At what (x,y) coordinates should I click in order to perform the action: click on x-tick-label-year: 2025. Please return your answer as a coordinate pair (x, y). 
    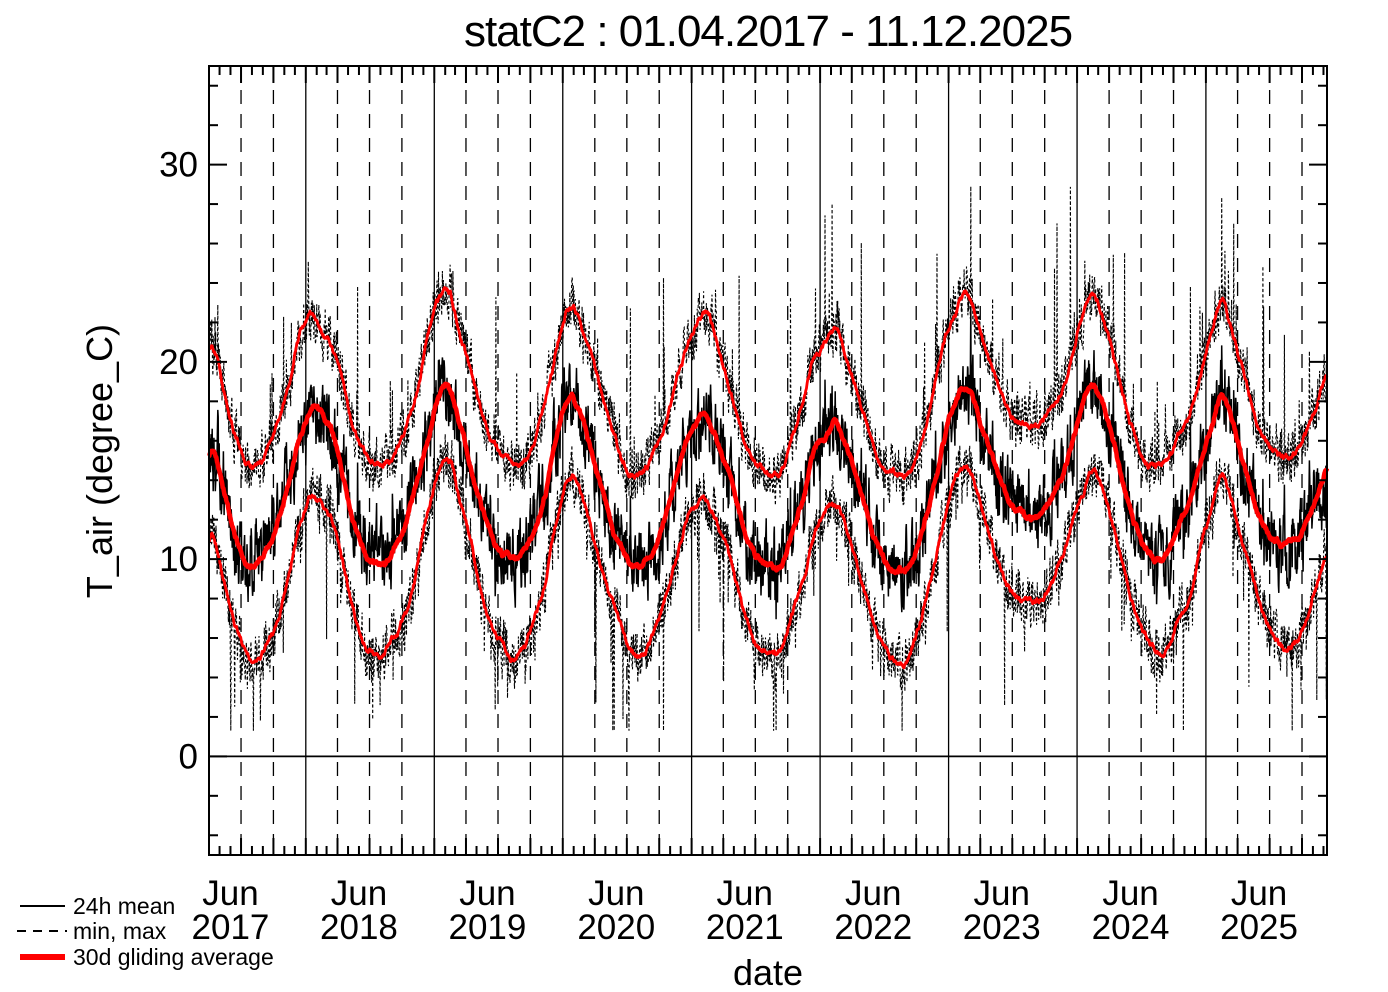
    Looking at the image, I should click on (1259, 927).